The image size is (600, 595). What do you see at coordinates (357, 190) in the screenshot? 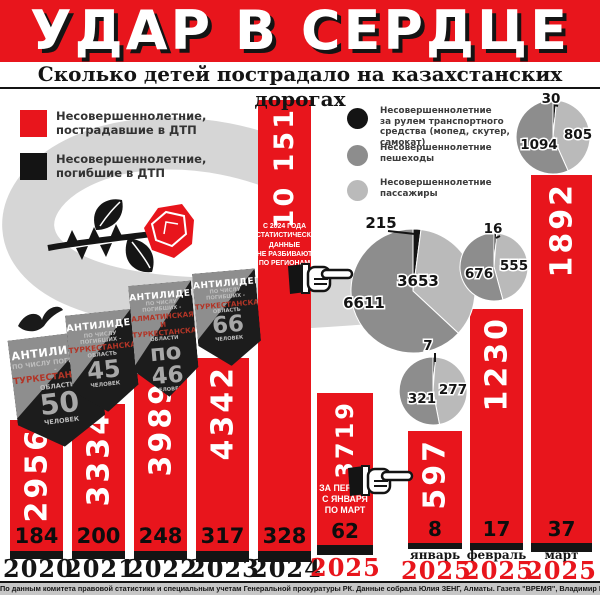
I see `legend-dot-passengers` at bounding box center [357, 190].